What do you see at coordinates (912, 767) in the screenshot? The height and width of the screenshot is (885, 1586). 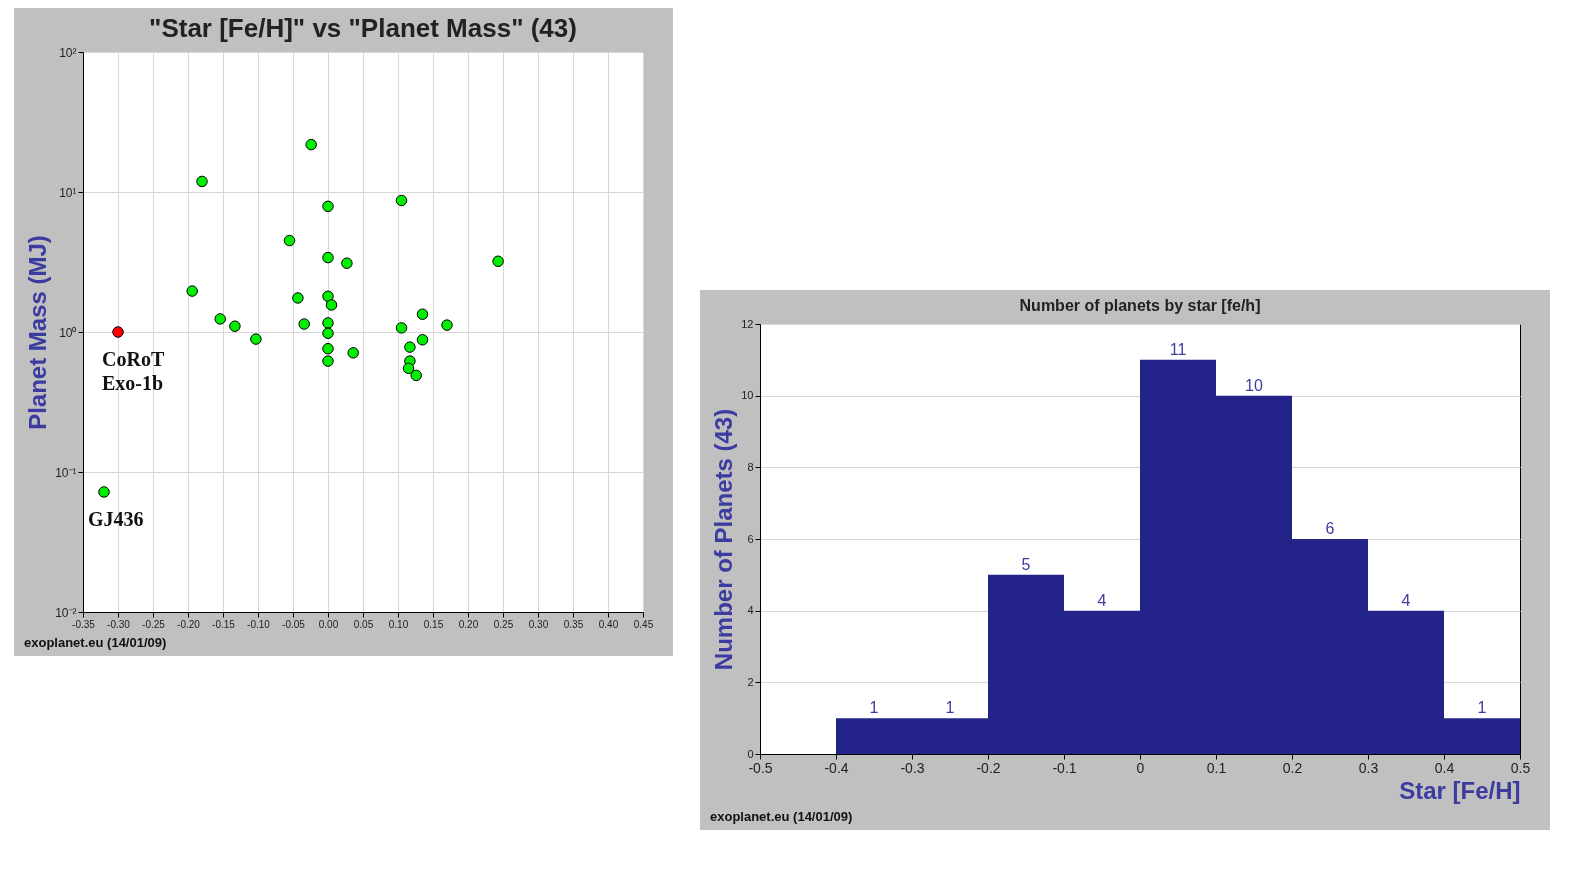 I see `x-tick-label: -0.3` at bounding box center [912, 767].